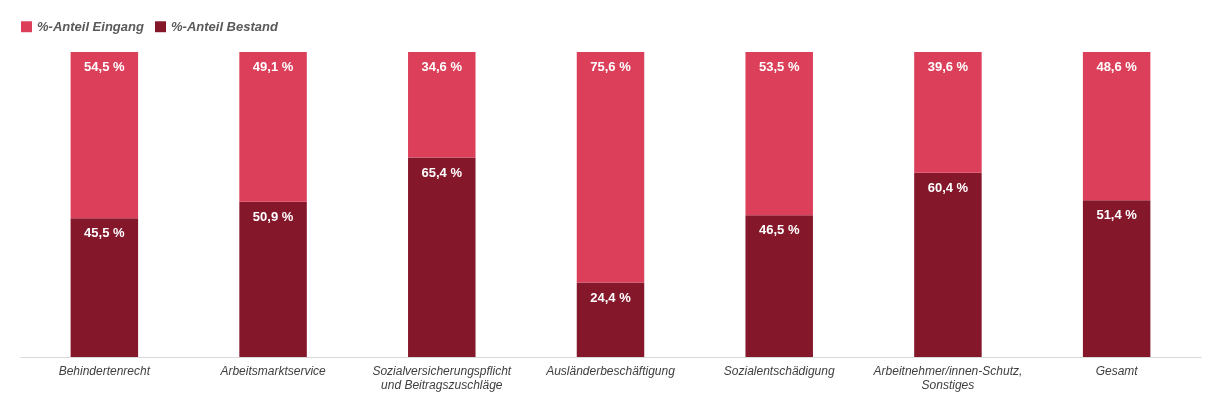 The height and width of the screenshot is (400, 1221). I want to click on data-label: 46,5 %, so click(779, 230).